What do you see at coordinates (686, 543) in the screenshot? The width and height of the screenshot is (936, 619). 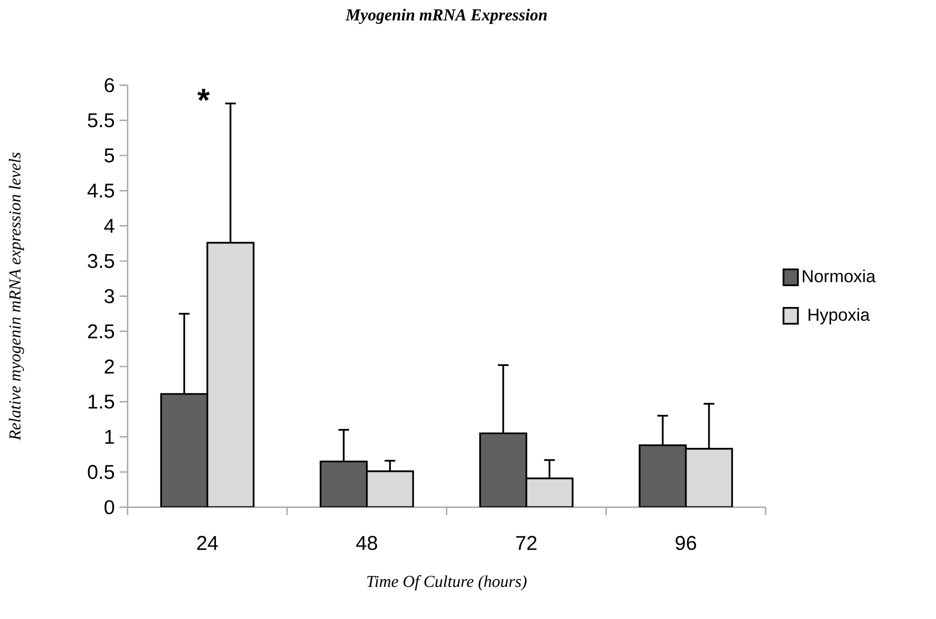 I see `x-tick-label: 96` at bounding box center [686, 543].